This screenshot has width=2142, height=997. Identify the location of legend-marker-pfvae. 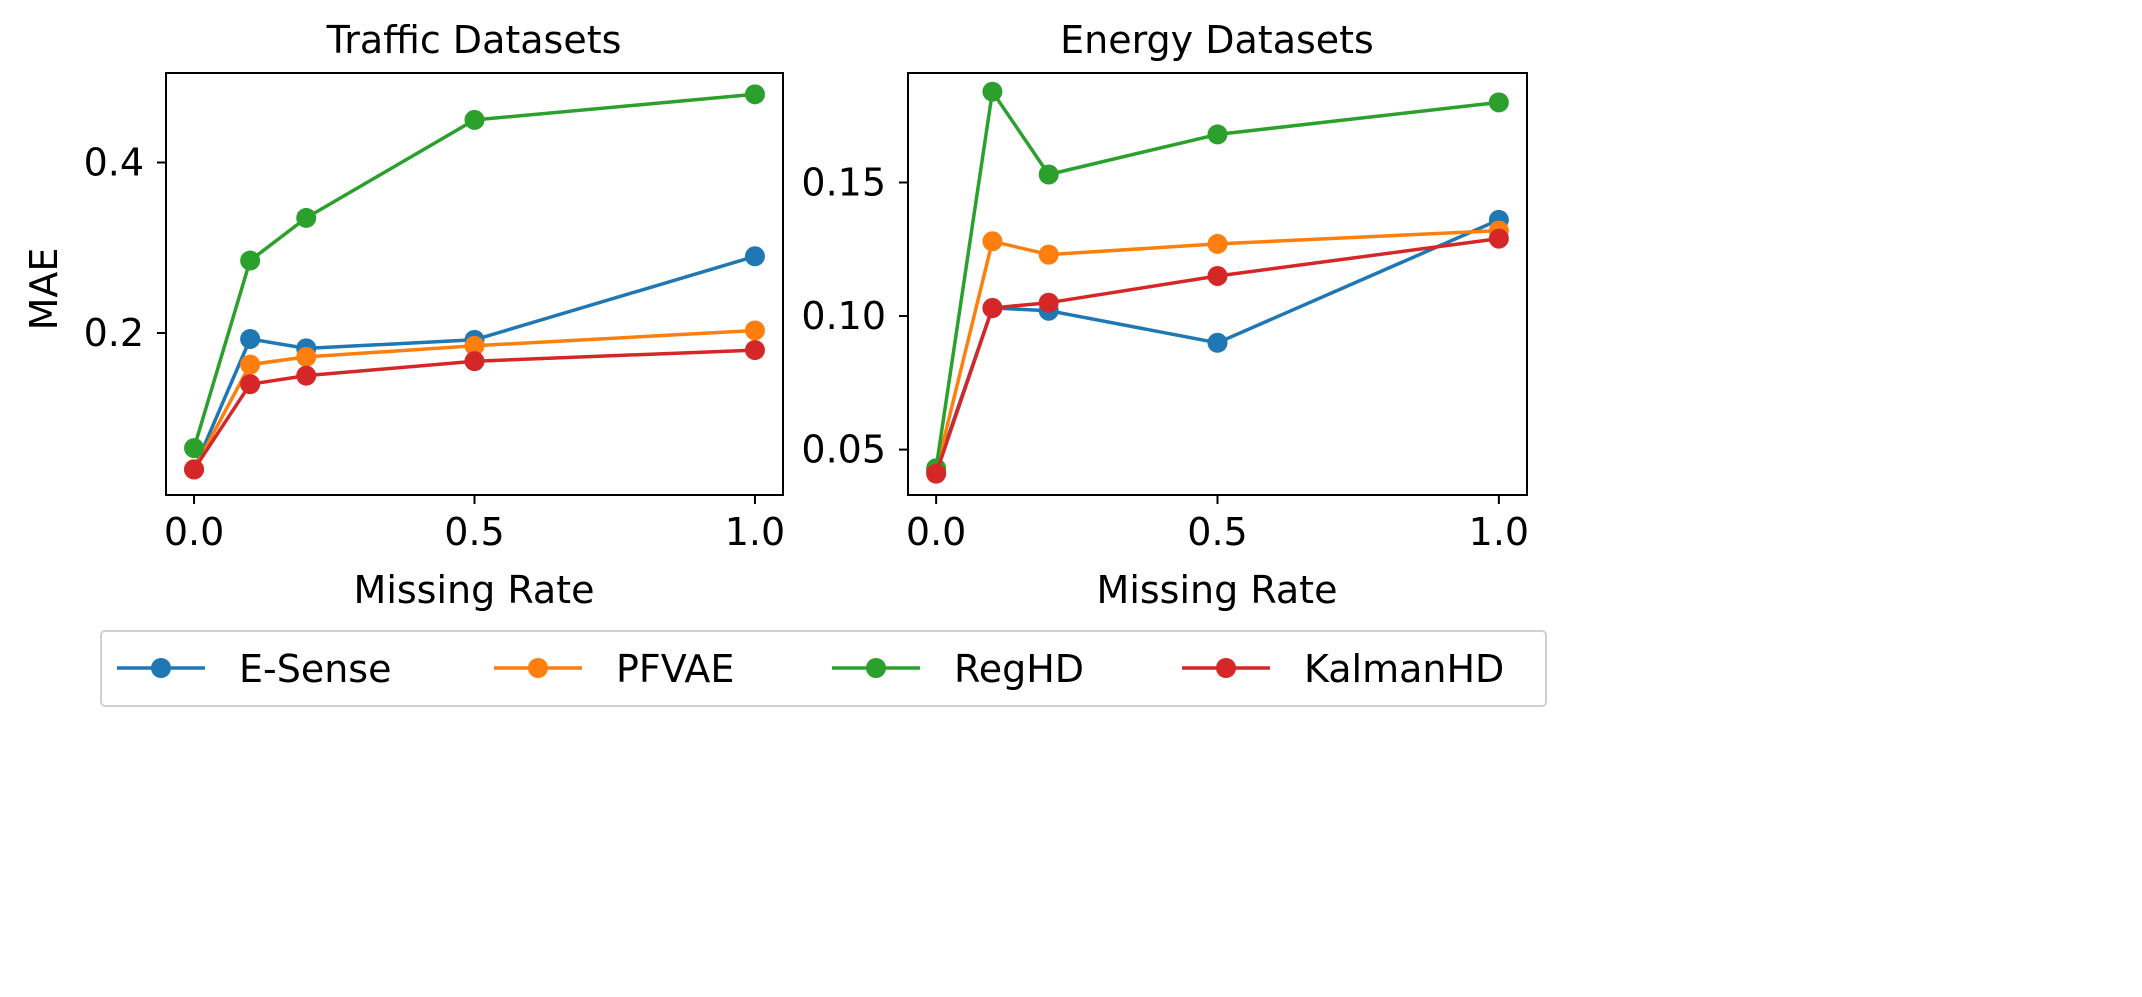
(538, 668).